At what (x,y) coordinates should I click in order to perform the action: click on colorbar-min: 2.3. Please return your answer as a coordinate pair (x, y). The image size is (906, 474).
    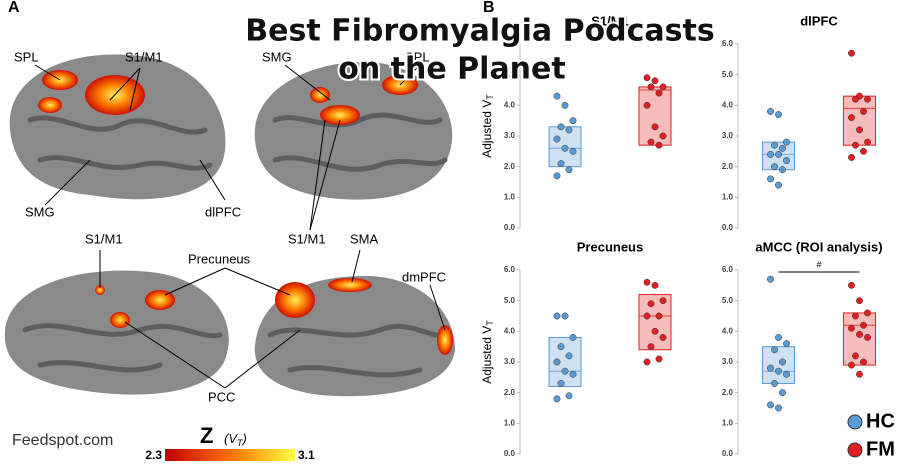
    Looking at the image, I should click on (153, 455).